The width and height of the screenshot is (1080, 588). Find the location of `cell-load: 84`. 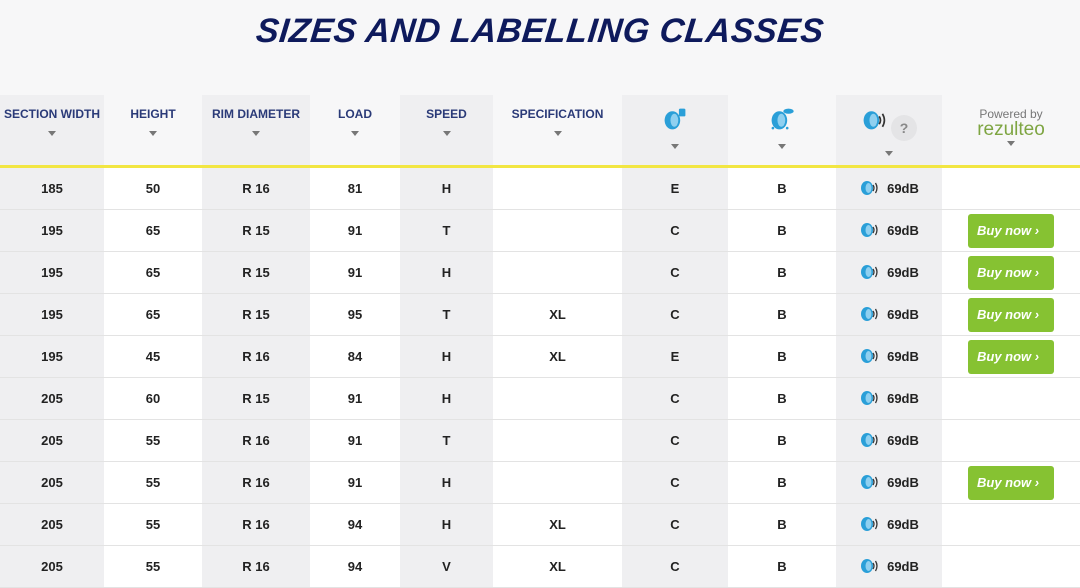

cell-load: 84 is located at coordinates (355, 356).